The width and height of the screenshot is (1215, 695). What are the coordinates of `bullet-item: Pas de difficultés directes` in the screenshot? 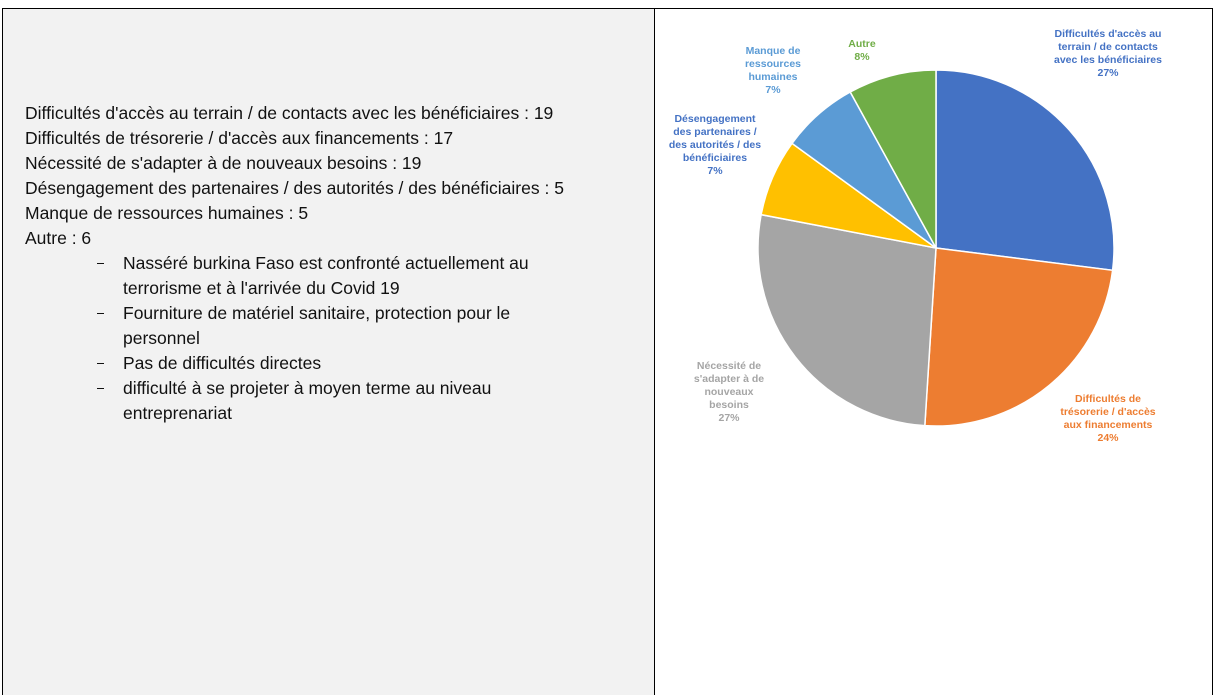 It's located at (289, 363).